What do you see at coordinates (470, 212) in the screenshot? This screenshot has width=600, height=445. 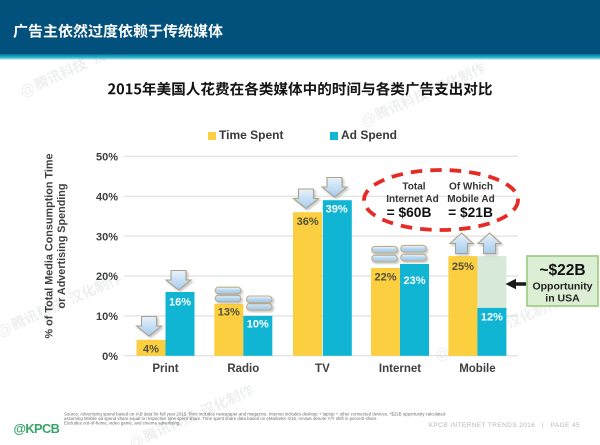 I see `svg-text: = $21B` at bounding box center [470, 212].